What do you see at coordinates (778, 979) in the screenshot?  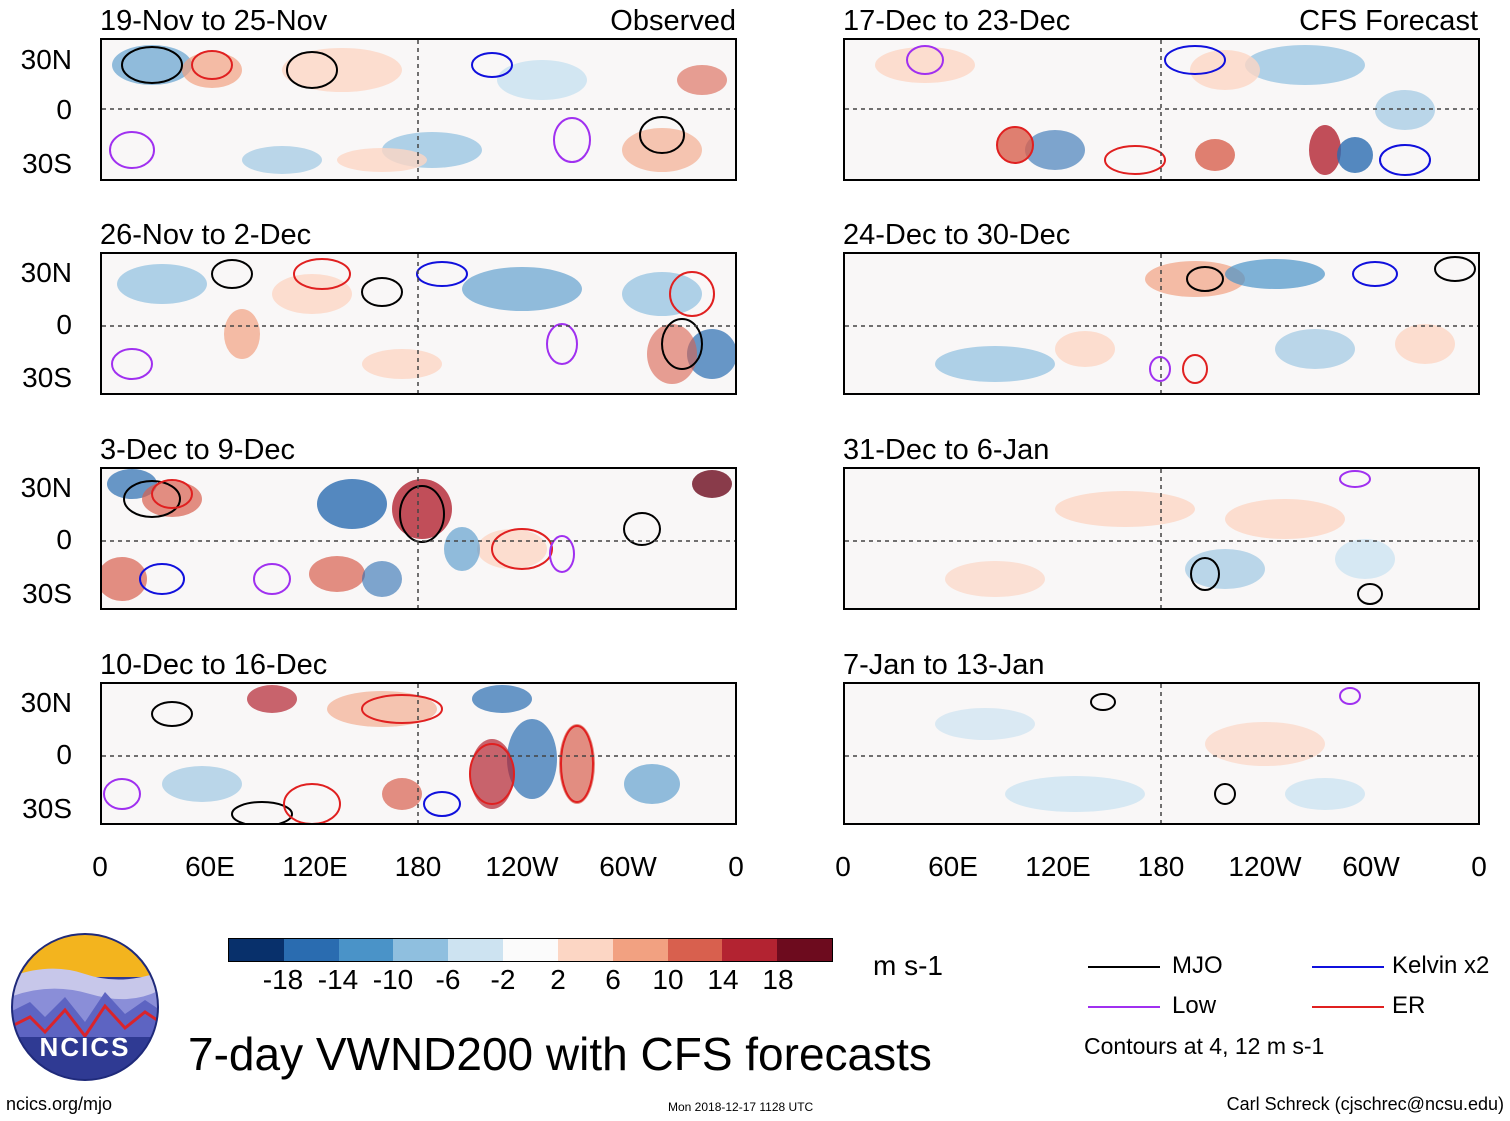 I see `colorbar-label: 18` at bounding box center [778, 979].